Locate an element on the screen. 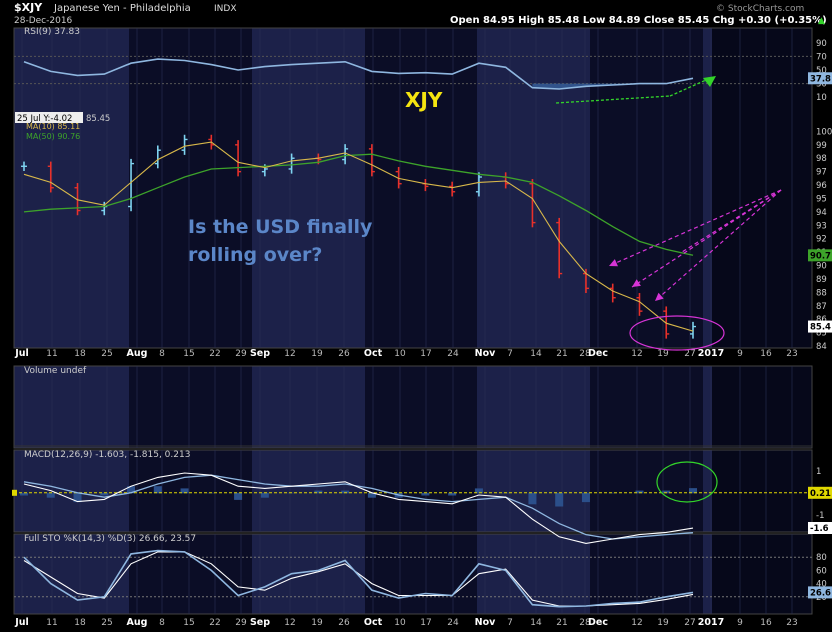 This screenshot has height=632, width=832. x-axis-label: 21 is located at coordinates (561, 623).